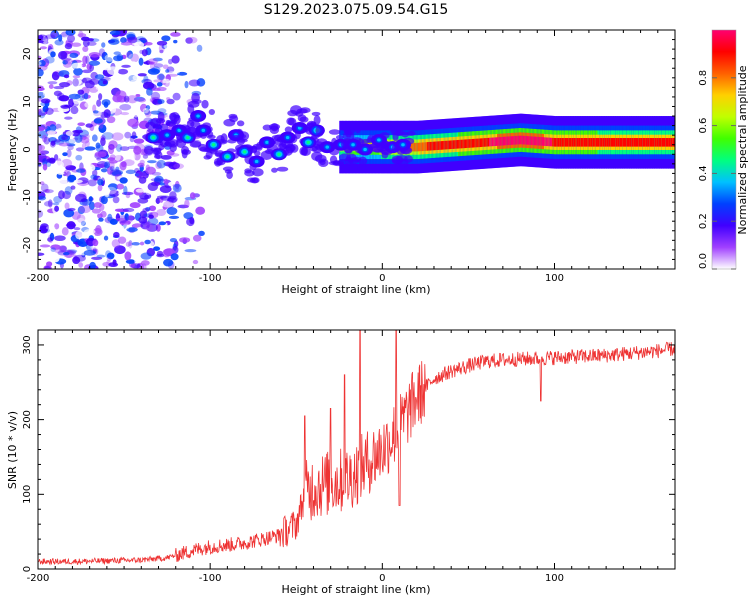 This screenshot has width=750, height=600. I want to click on colorbar-tick-label: 0.2, so click(703, 221).